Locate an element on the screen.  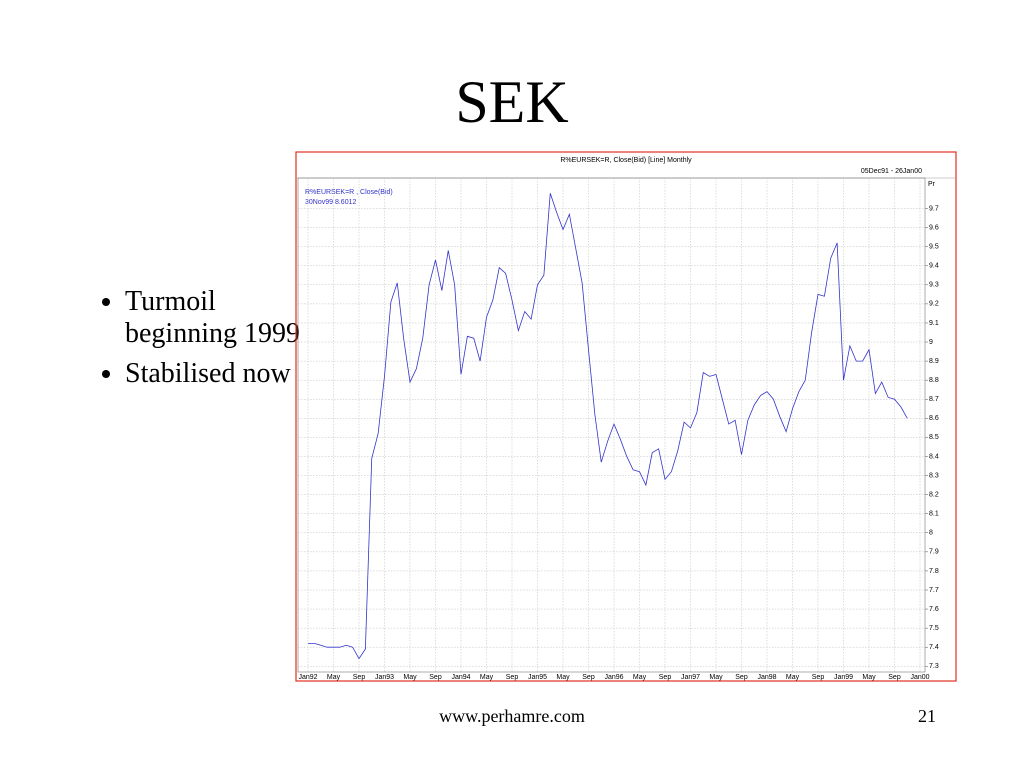
page-number: 21 is located at coordinates (927, 716).